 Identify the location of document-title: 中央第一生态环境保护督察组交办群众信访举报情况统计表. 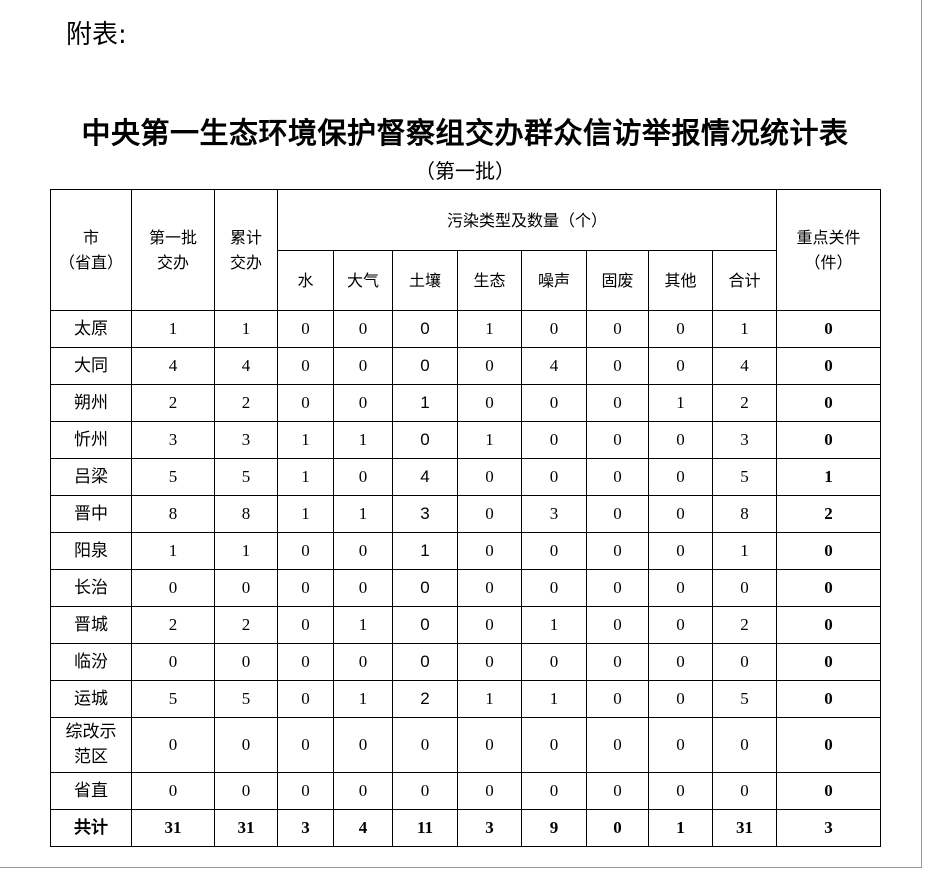
(465, 133).